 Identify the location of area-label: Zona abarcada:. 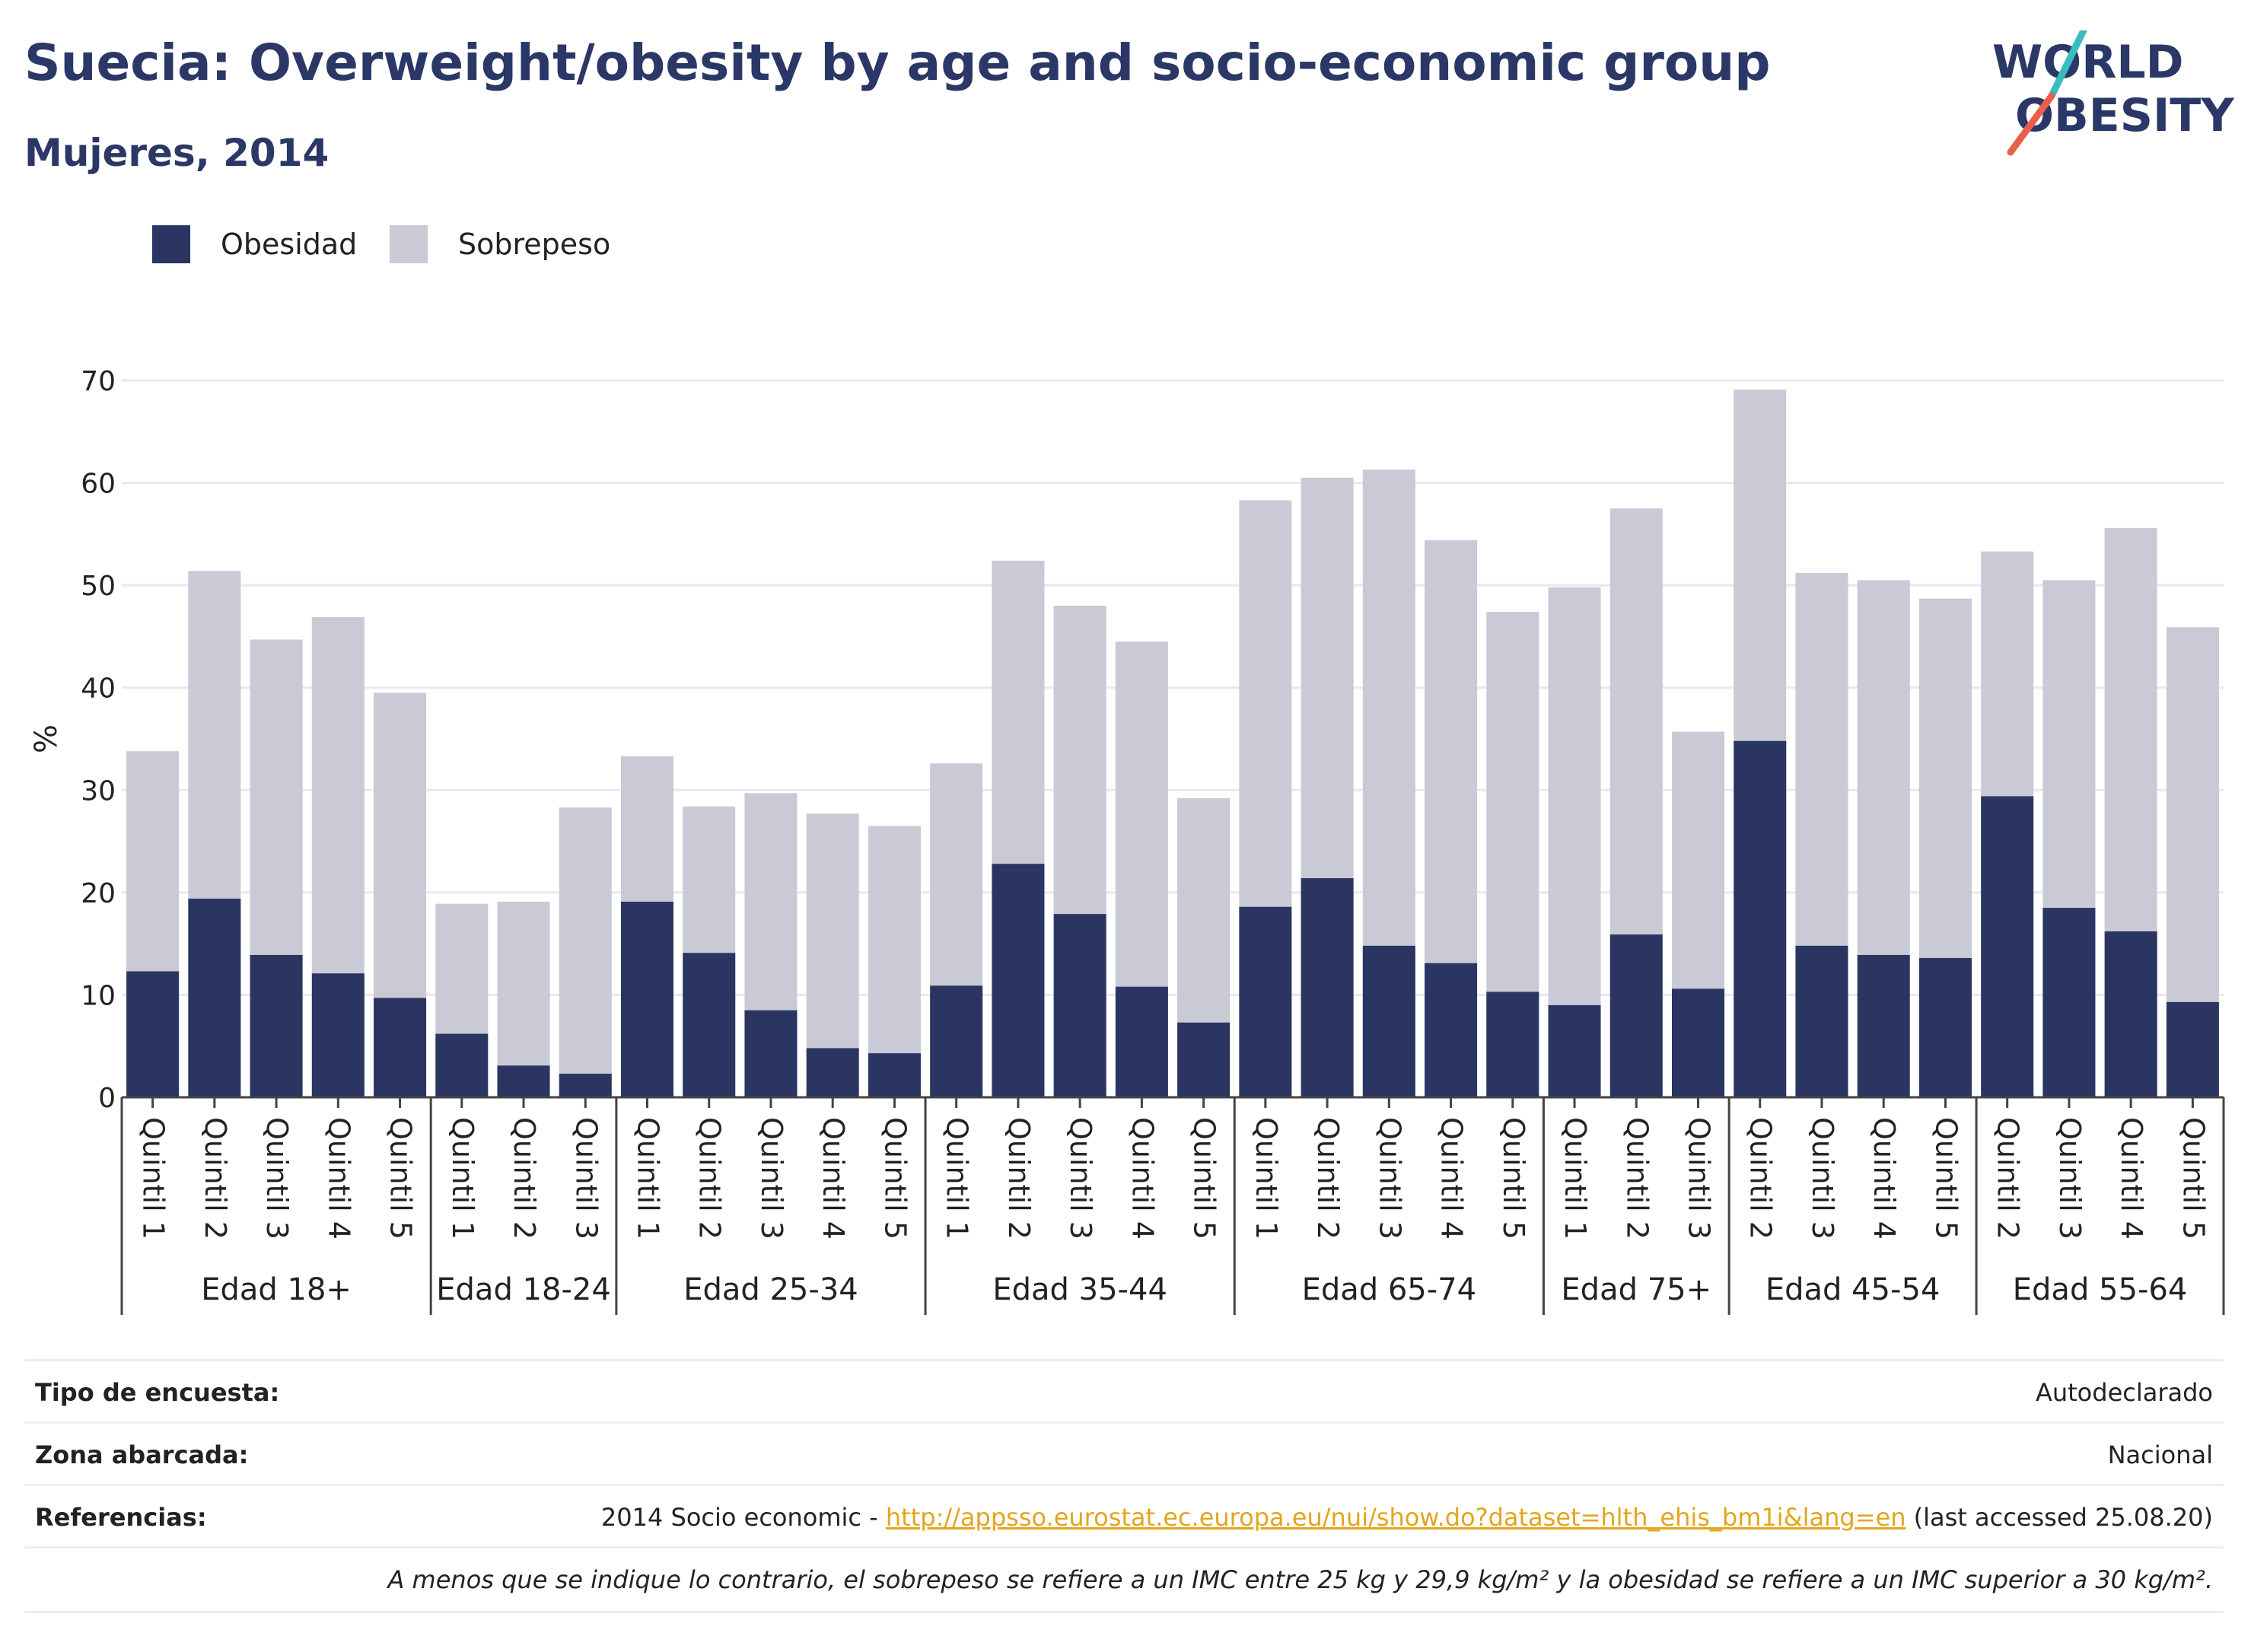
(142, 1454).